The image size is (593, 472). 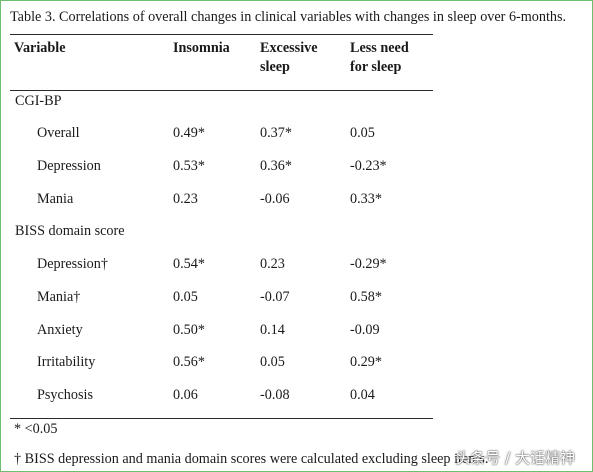 What do you see at coordinates (189, 166) in the screenshot?
I see `cell-insomnia: 0.53*` at bounding box center [189, 166].